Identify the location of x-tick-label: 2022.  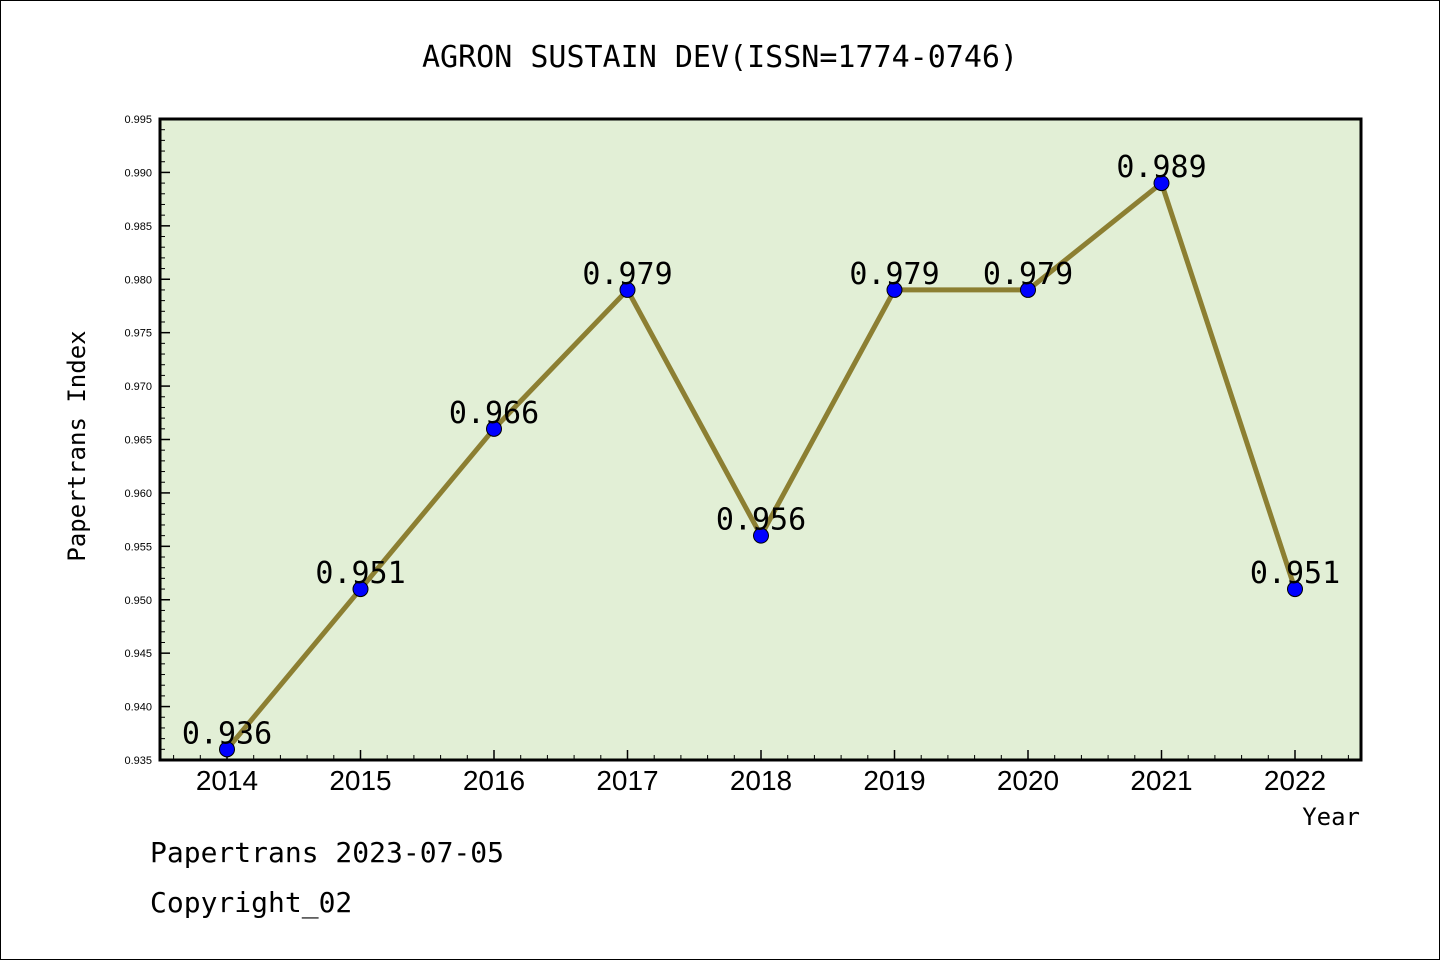
(1295, 780).